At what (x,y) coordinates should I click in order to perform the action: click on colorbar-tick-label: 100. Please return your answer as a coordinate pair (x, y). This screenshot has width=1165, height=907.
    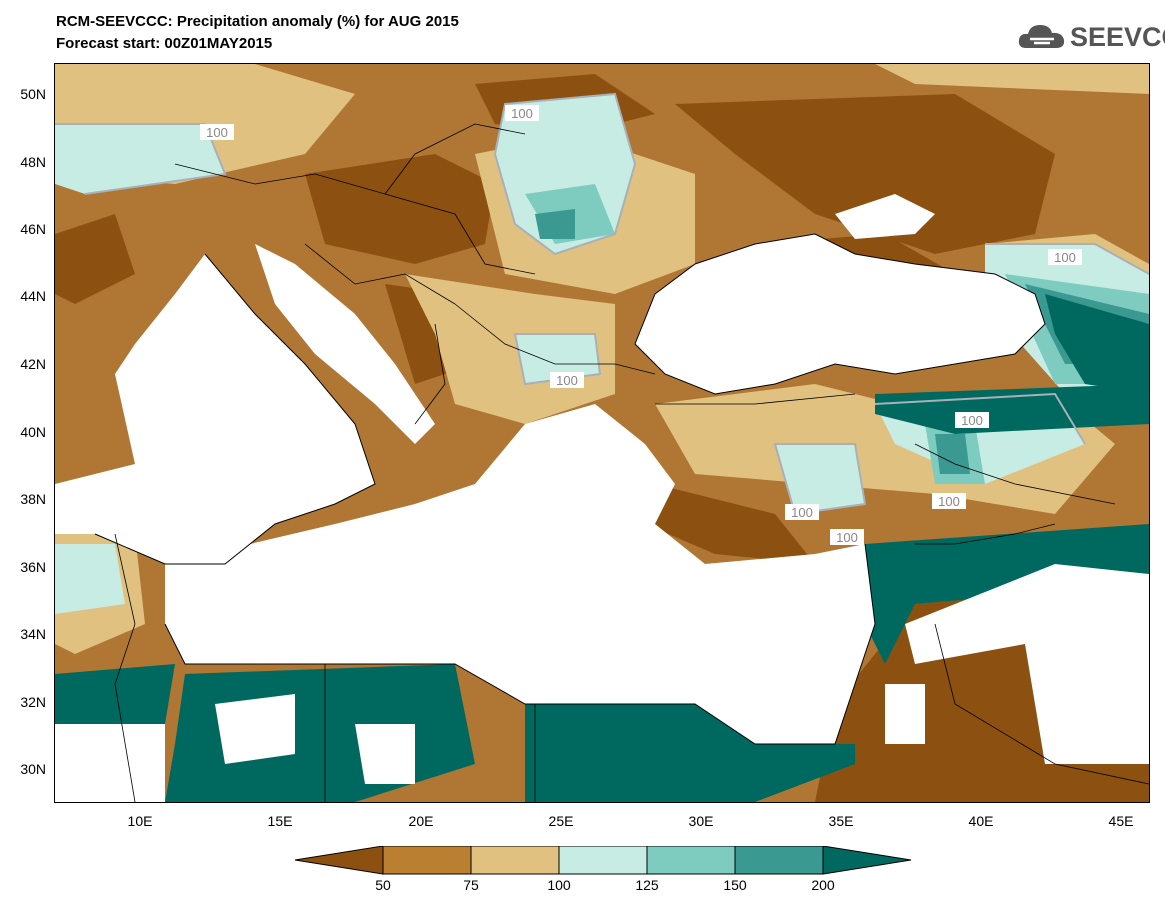
    Looking at the image, I should click on (559, 885).